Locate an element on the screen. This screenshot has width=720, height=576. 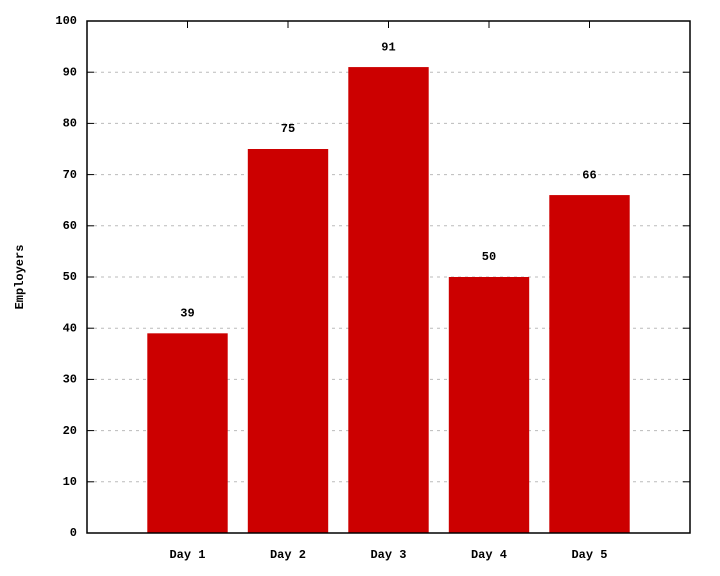
x-tick-label: Day 3 is located at coordinates (388, 555).